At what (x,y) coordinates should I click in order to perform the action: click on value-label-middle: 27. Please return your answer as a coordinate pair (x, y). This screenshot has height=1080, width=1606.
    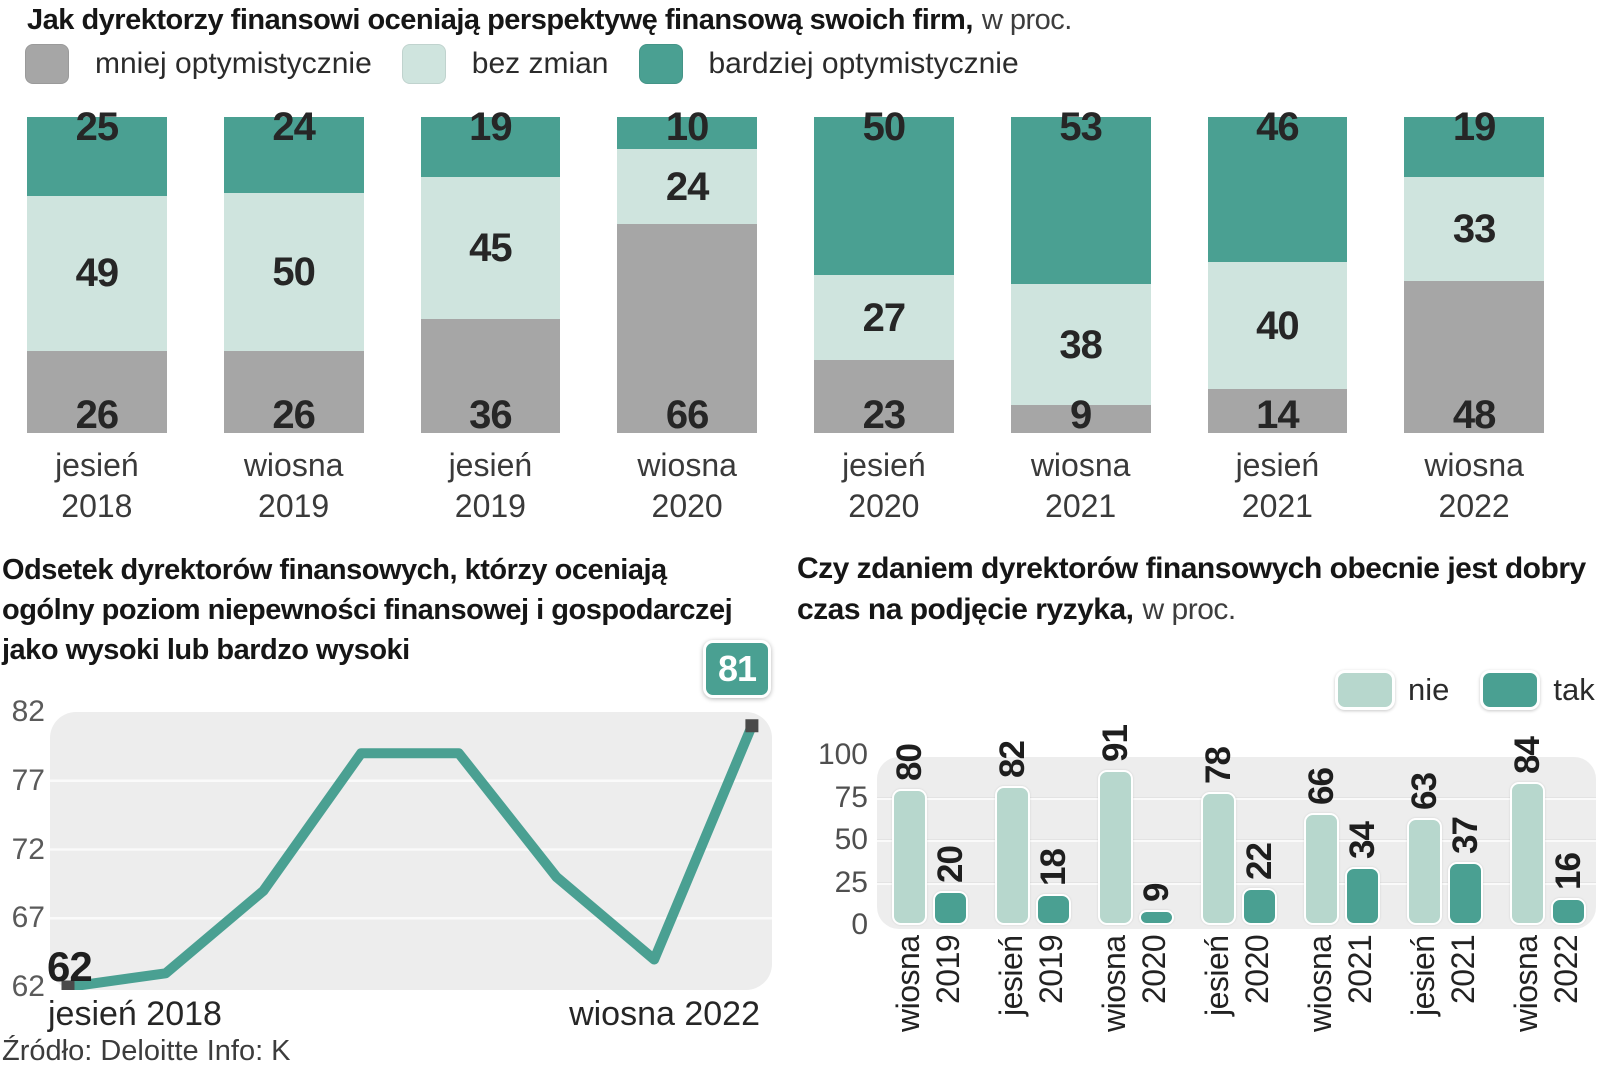
    Looking at the image, I should click on (884, 317).